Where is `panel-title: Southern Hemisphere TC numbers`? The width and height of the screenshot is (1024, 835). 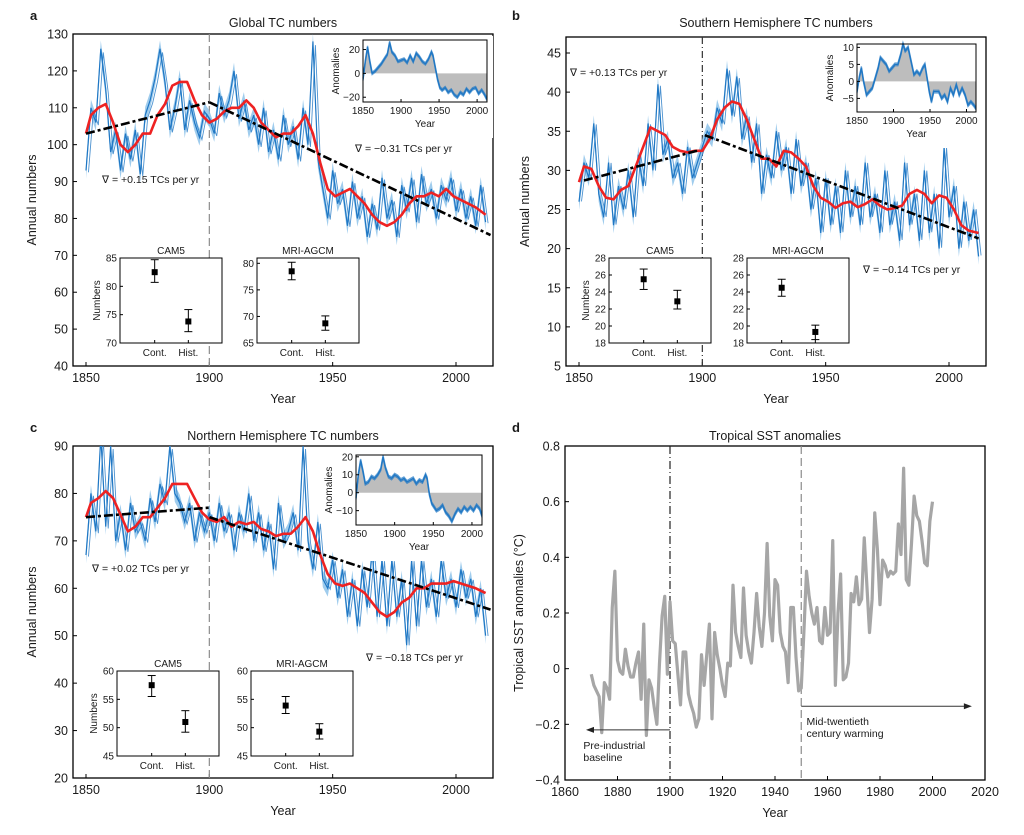
panel-title: Southern Hemisphere TC numbers is located at coordinates (776, 23).